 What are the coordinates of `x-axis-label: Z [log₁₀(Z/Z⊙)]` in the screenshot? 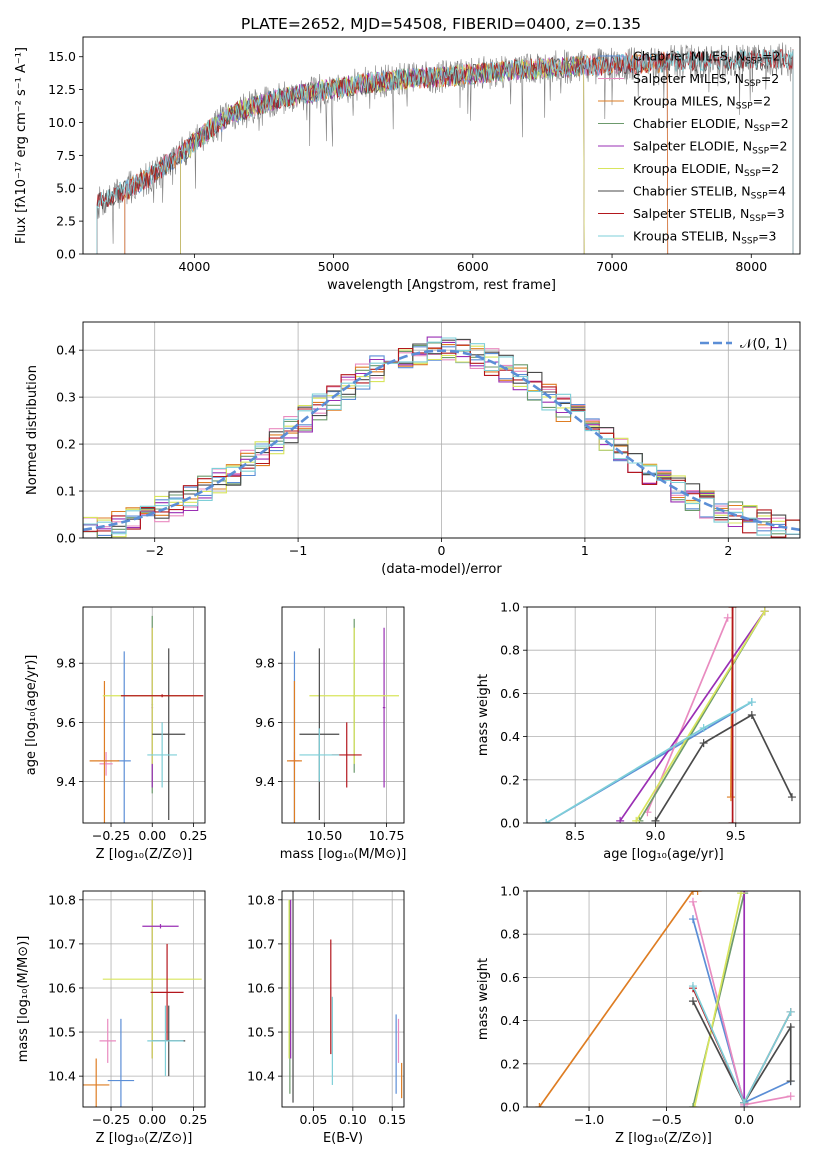 It's located at (144, 854).